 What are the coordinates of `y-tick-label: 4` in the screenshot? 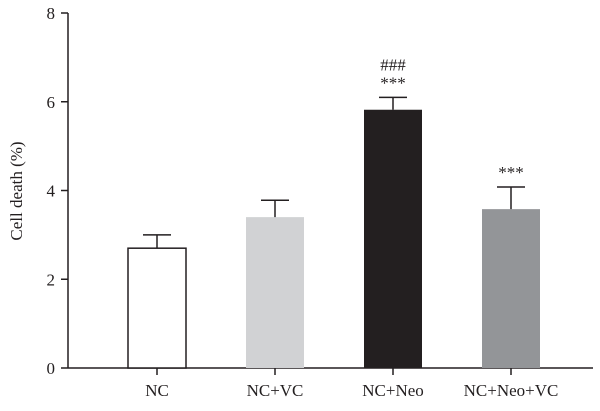 It's located at (51, 191).